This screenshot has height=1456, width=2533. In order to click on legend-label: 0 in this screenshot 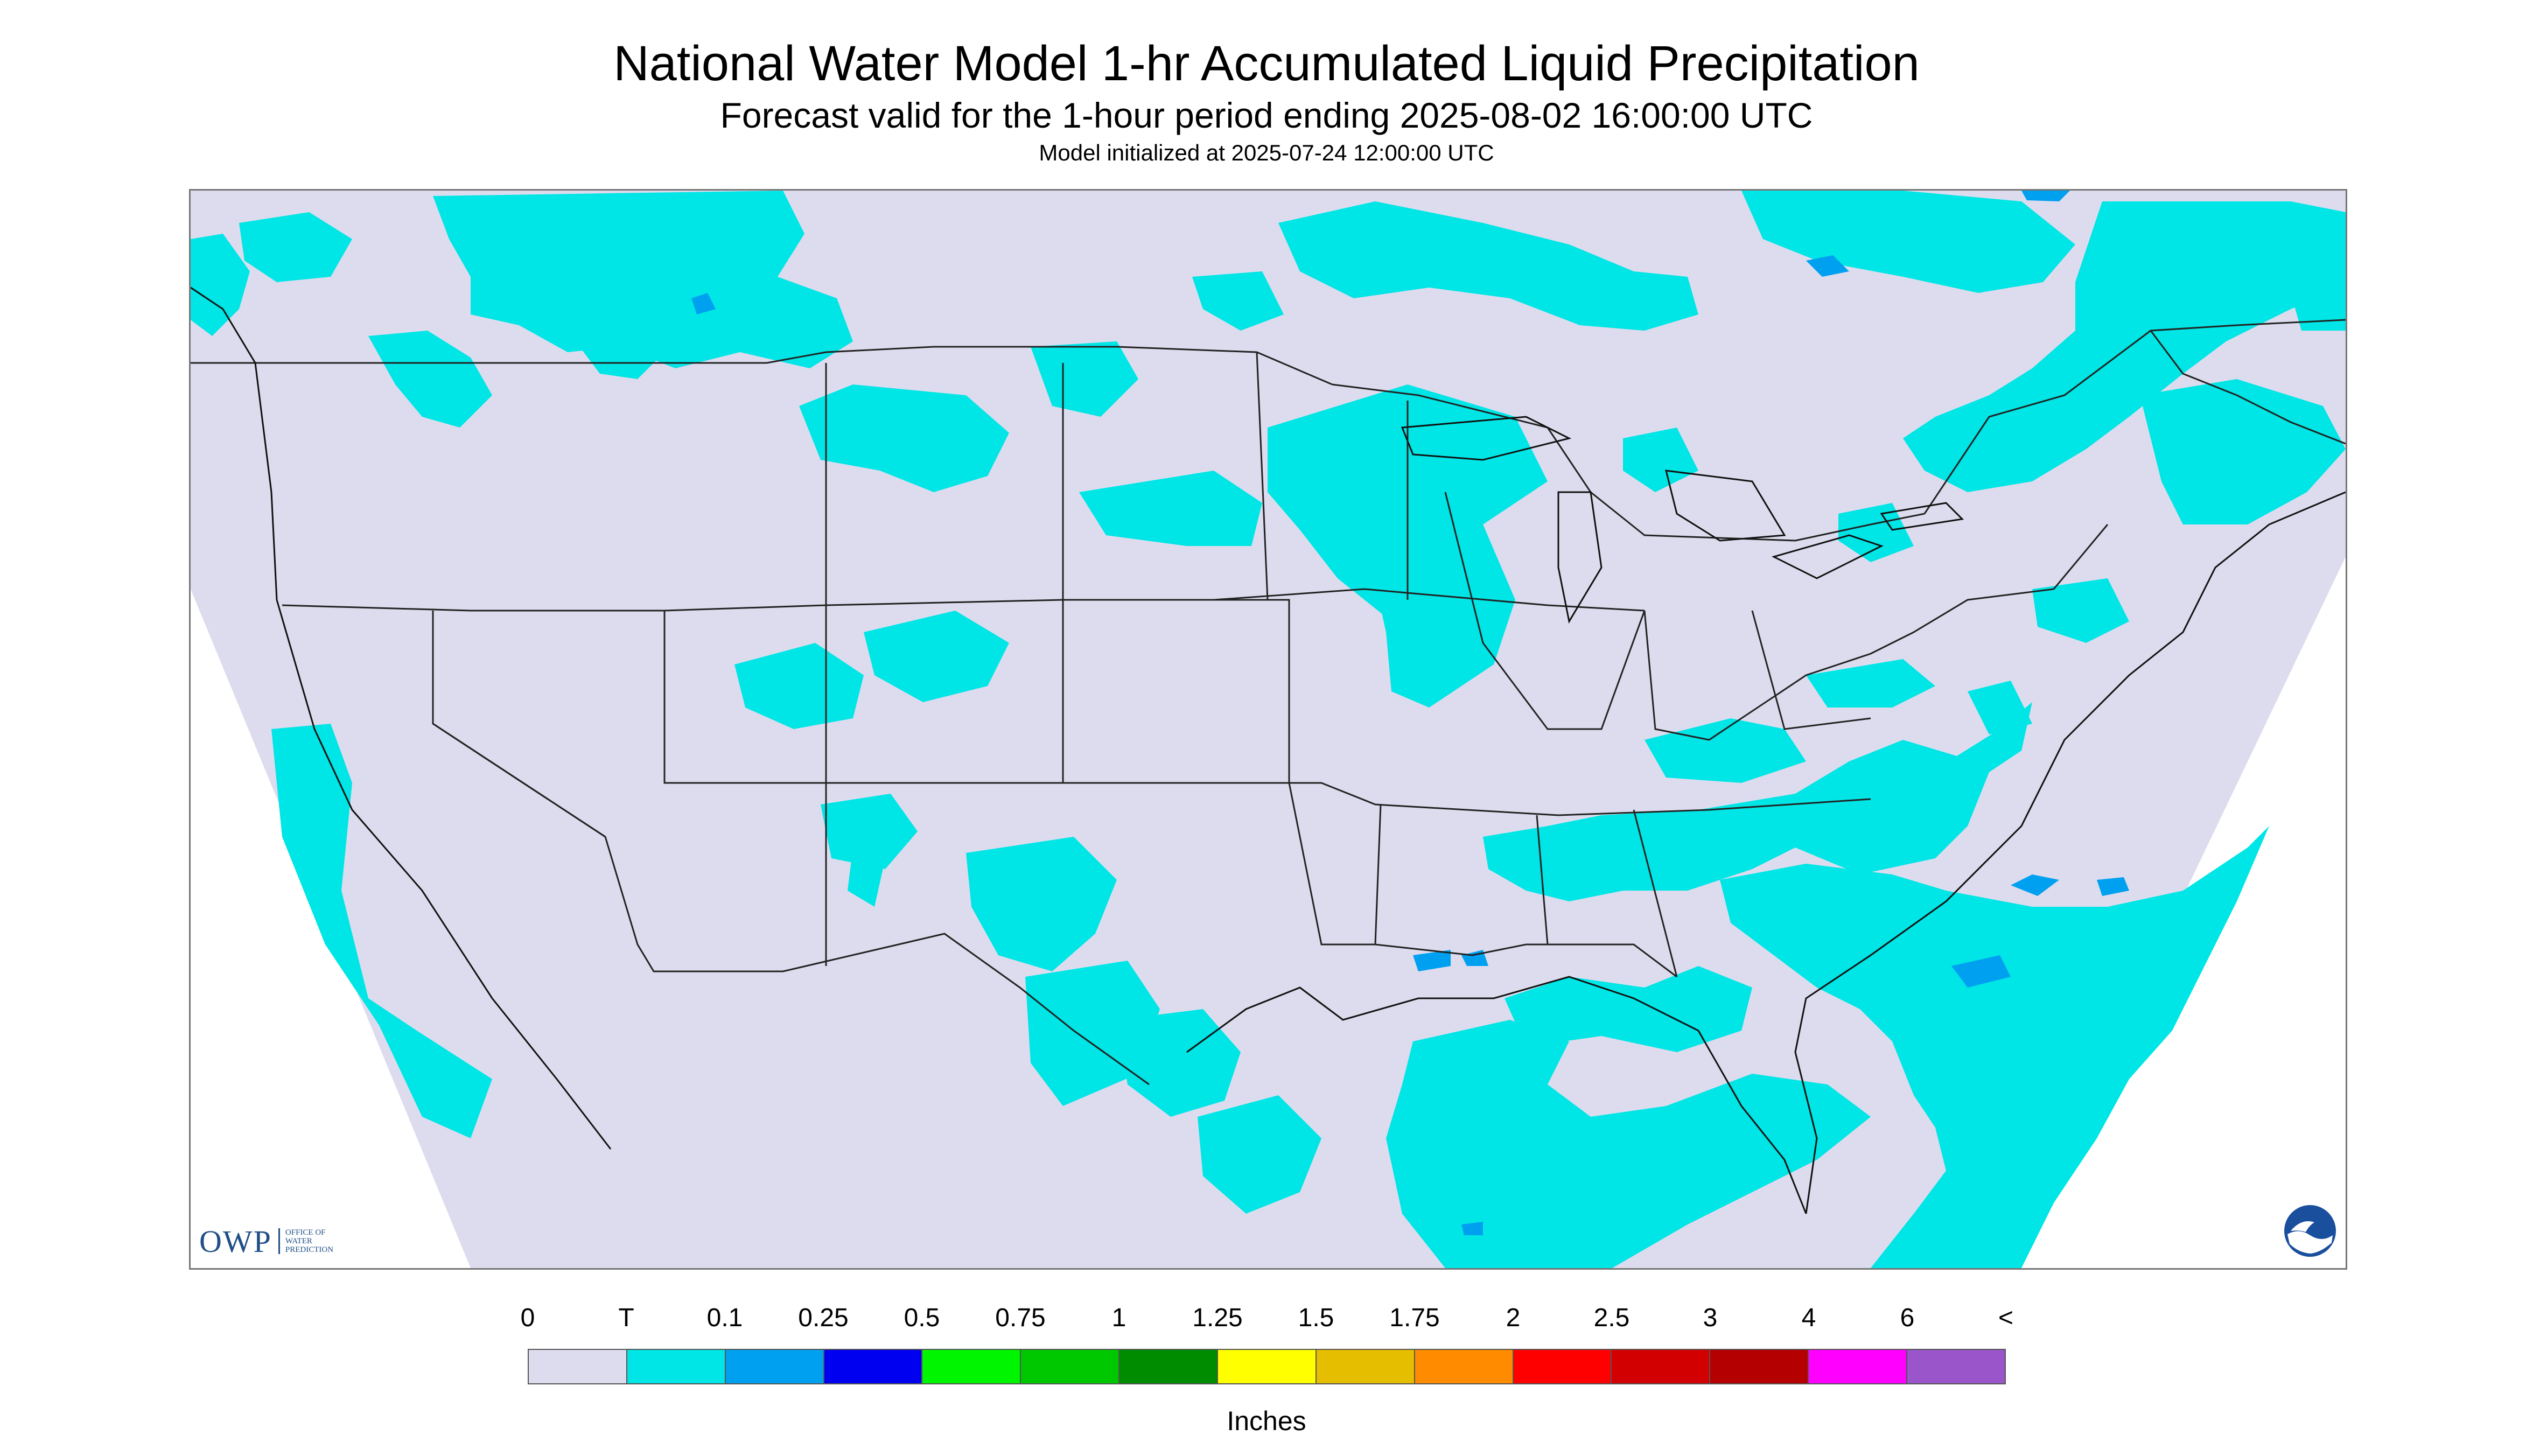, I will do `click(527, 1318)`.